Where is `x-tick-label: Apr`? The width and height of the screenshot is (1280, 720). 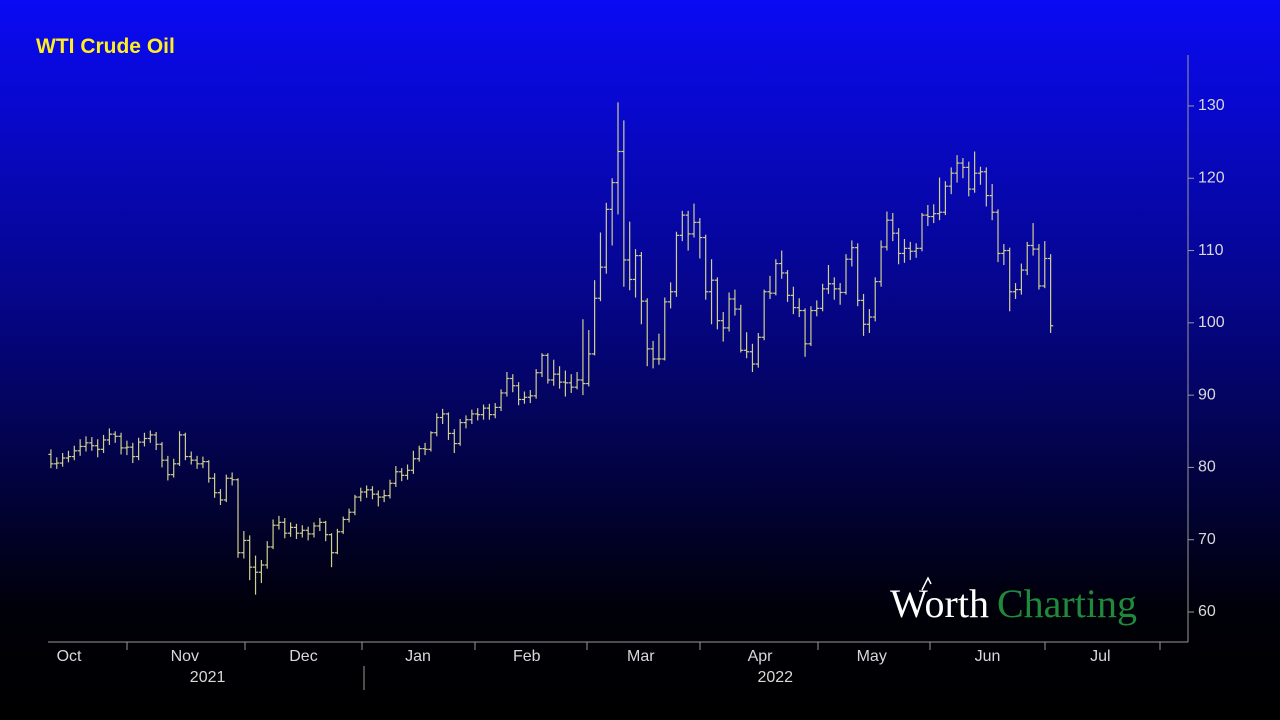
x-tick-label: Apr is located at coordinates (761, 656).